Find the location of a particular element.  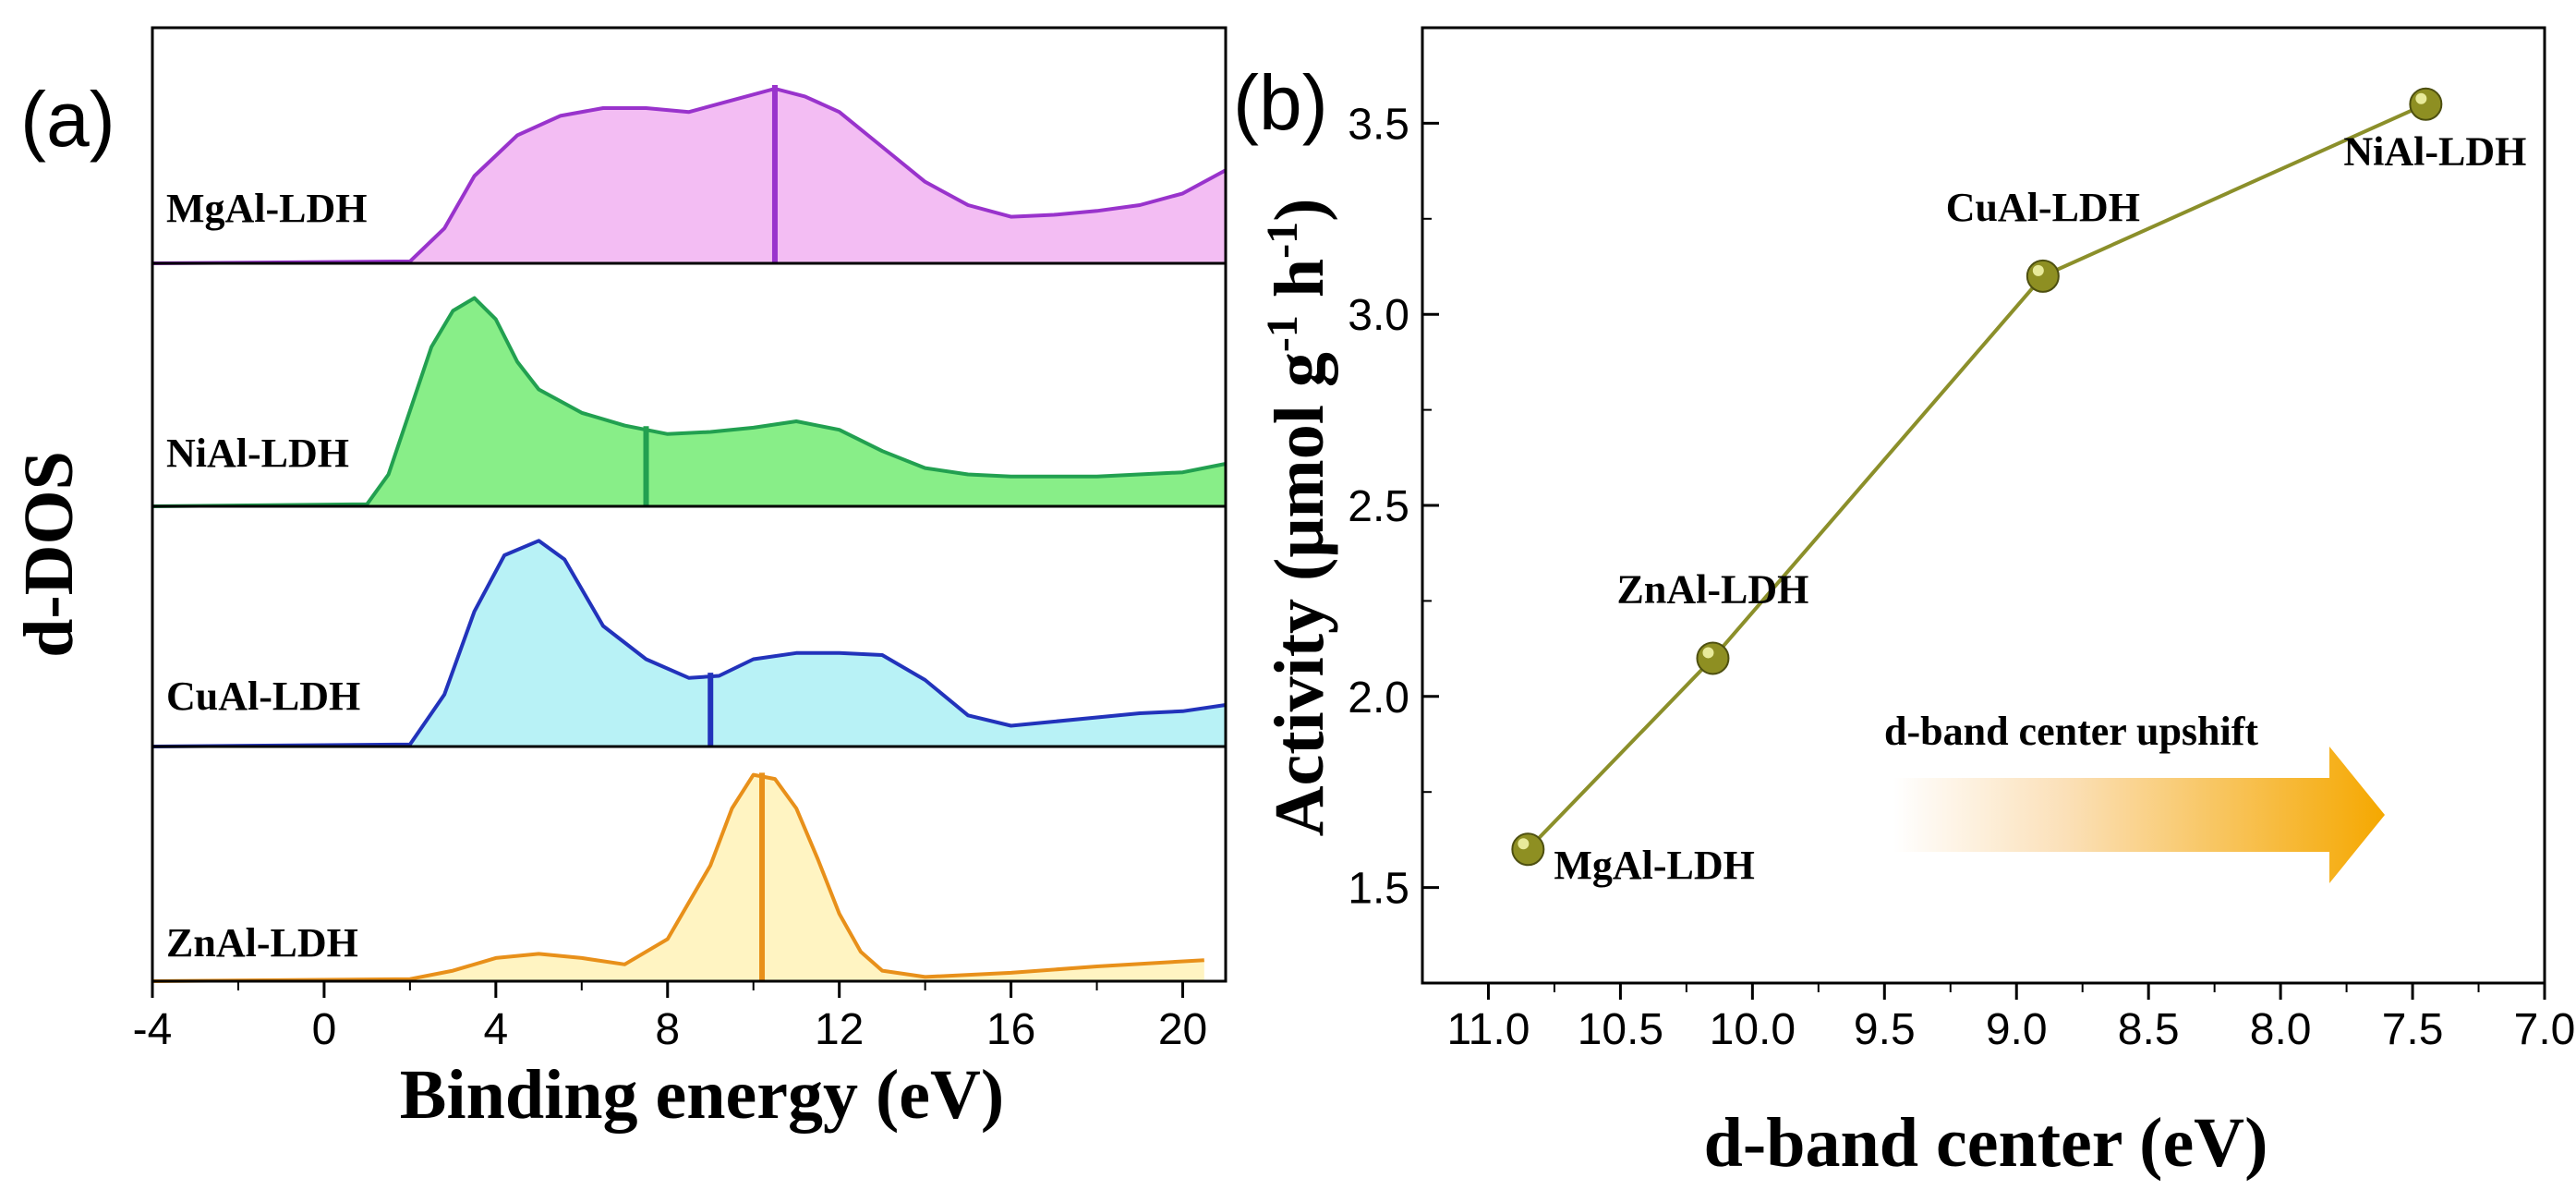

panel-b-xtick-label: 10.5 is located at coordinates (1620, 1029).